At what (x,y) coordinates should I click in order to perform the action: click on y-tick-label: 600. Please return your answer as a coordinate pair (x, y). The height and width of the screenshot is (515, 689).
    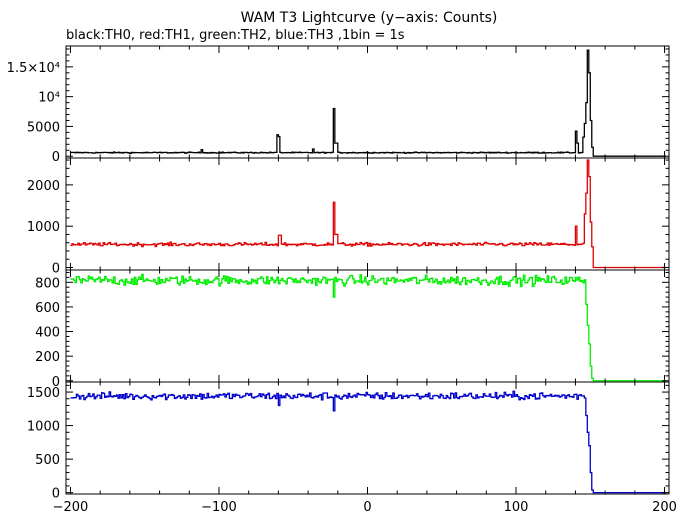
    Looking at the image, I should click on (47, 308).